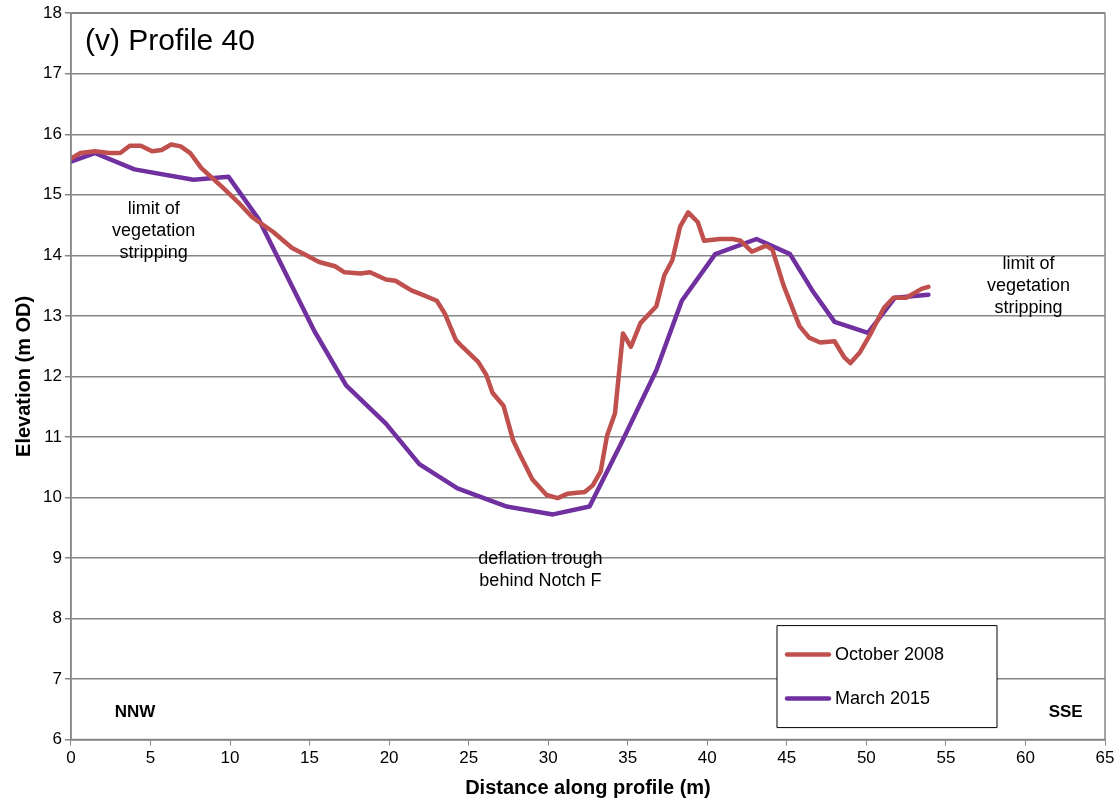  What do you see at coordinates (707, 758) in the screenshot?
I see `x-tick-label: 40` at bounding box center [707, 758].